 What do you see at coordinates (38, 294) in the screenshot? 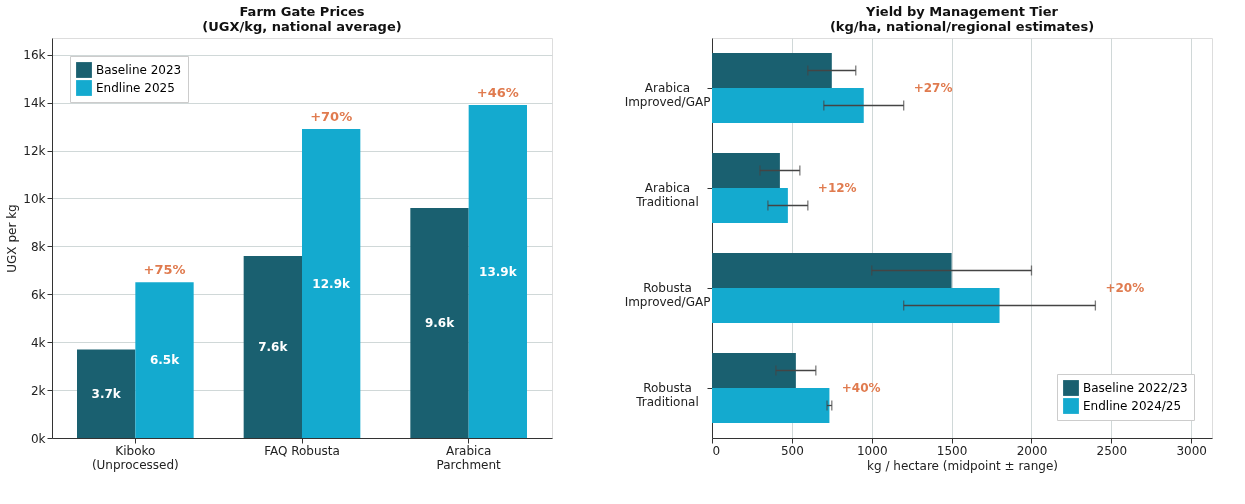
I see `y-tick-label: 6k` at bounding box center [38, 294].